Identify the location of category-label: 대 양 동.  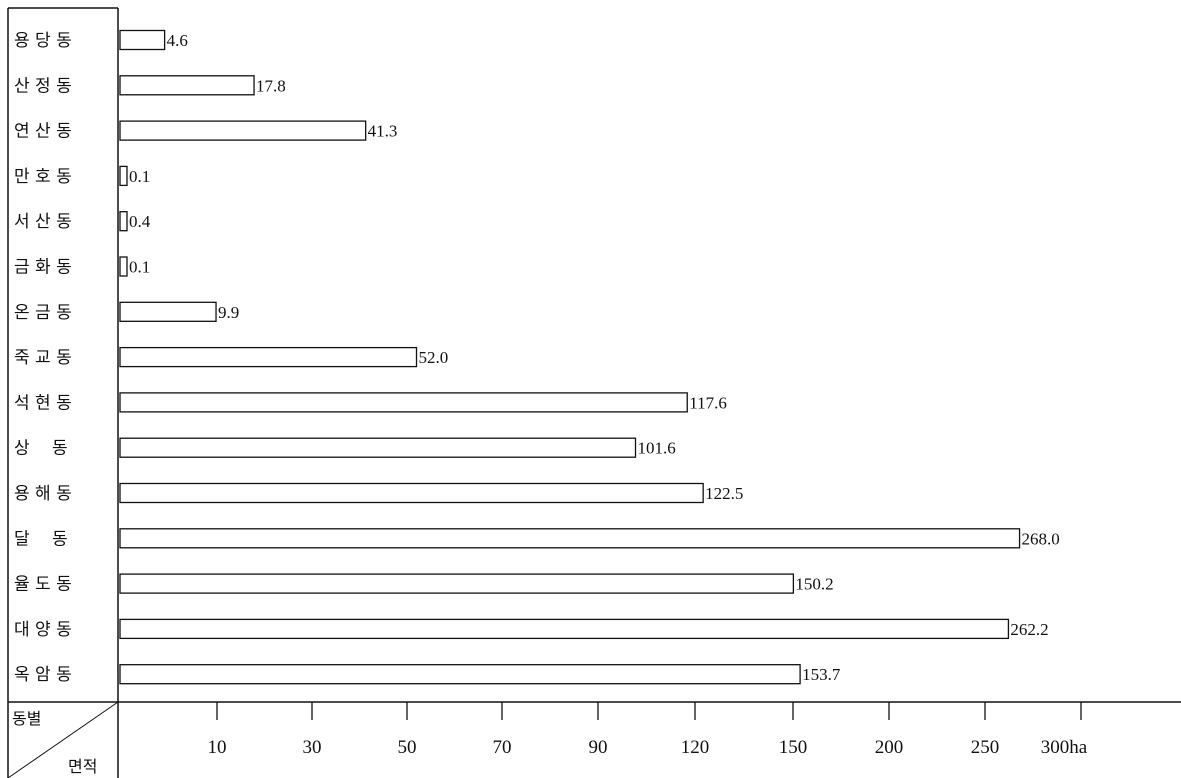
(43, 630).